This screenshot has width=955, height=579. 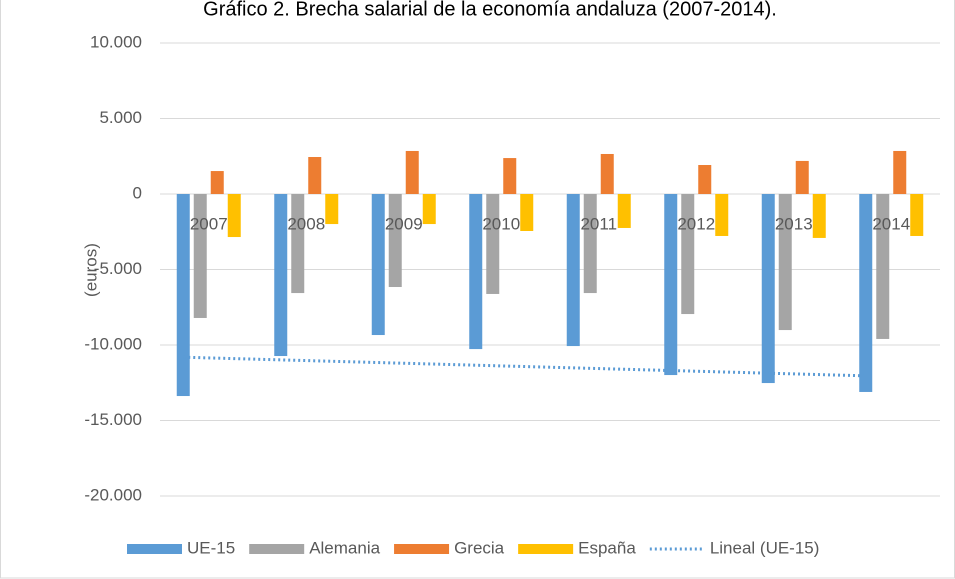 I want to click on x-tick-label: 2014, so click(x=891, y=223).